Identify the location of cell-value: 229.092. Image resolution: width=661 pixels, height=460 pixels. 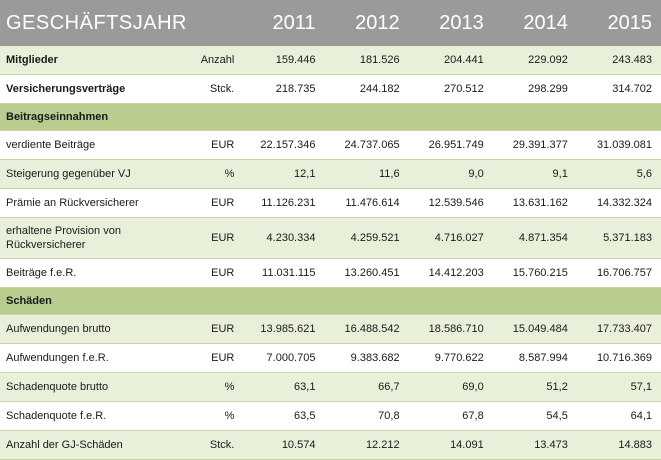
(534, 60).